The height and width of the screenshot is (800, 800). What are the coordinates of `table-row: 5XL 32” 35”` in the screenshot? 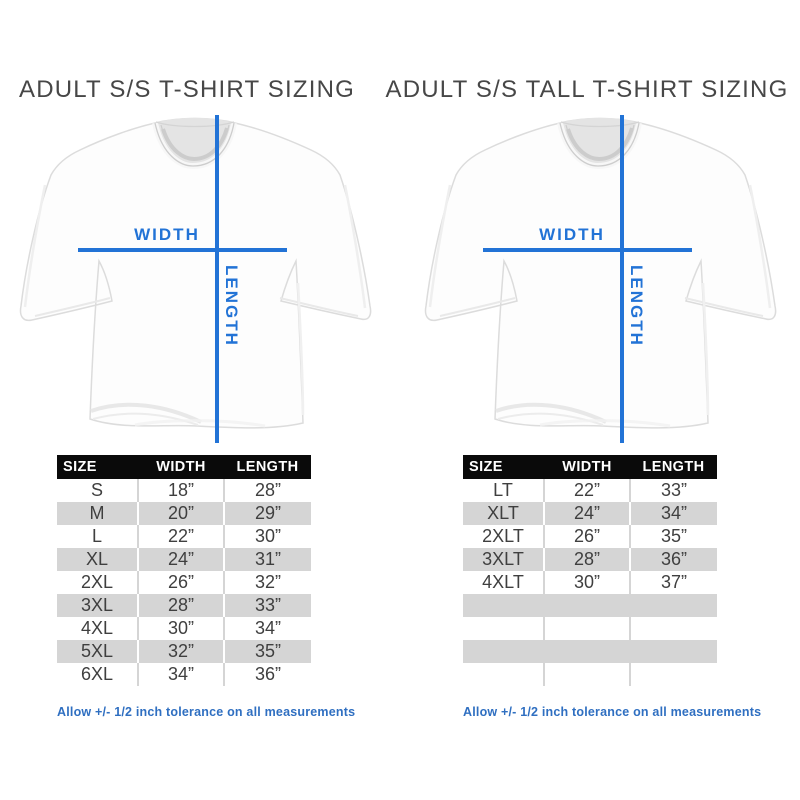 It's located at (184, 651).